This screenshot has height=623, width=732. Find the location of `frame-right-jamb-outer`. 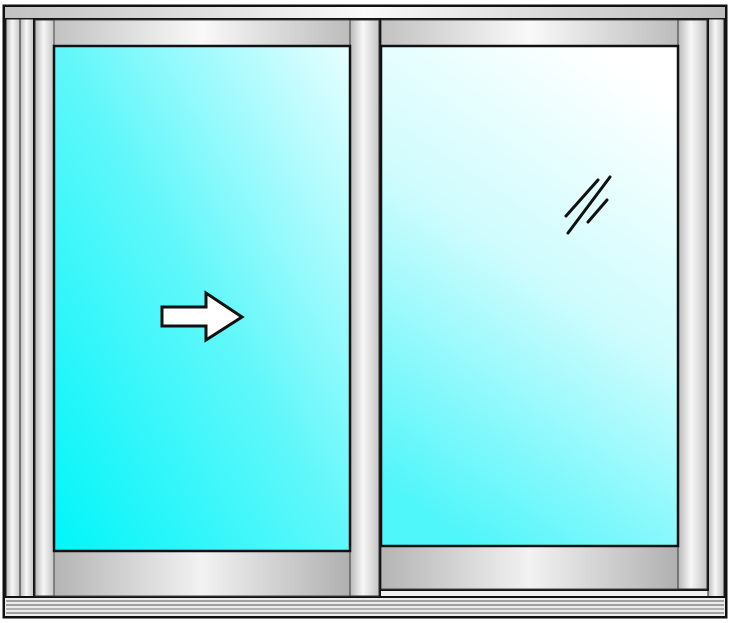

frame-right-jamb-outer is located at coordinates (716, 308).